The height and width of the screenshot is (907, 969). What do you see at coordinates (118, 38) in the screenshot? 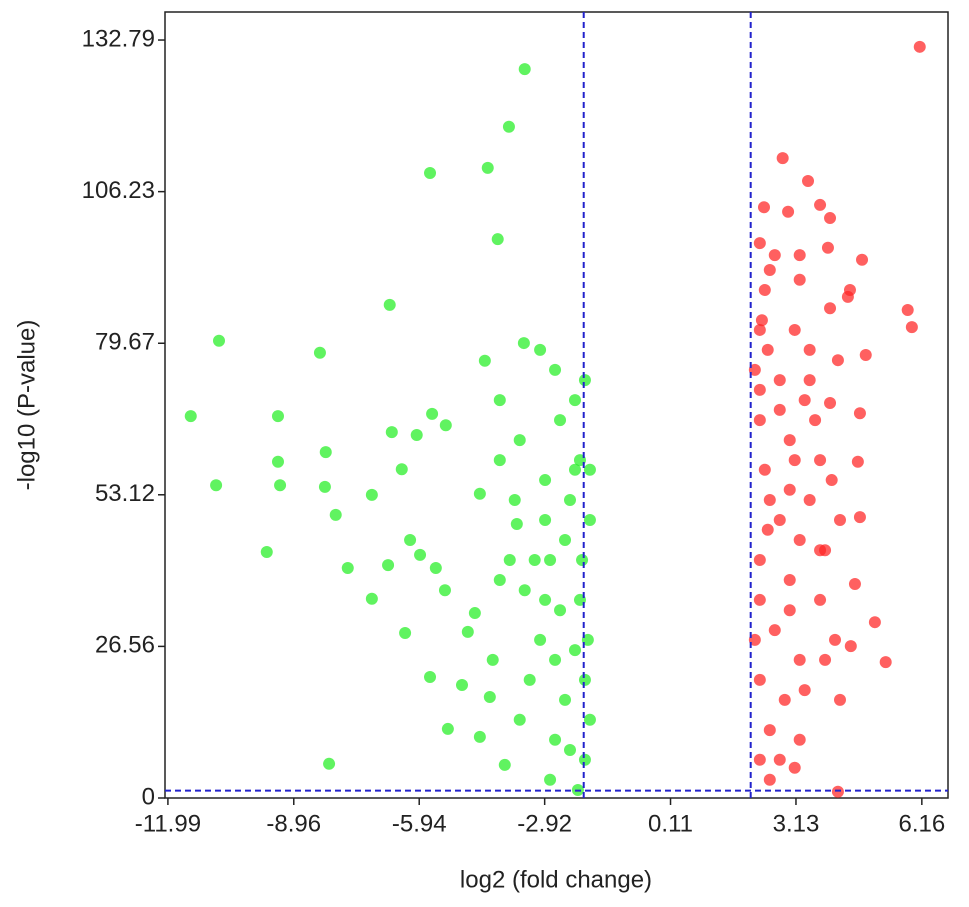
I see `y-tick-label: 132.79` at bounding box center [118, 38].